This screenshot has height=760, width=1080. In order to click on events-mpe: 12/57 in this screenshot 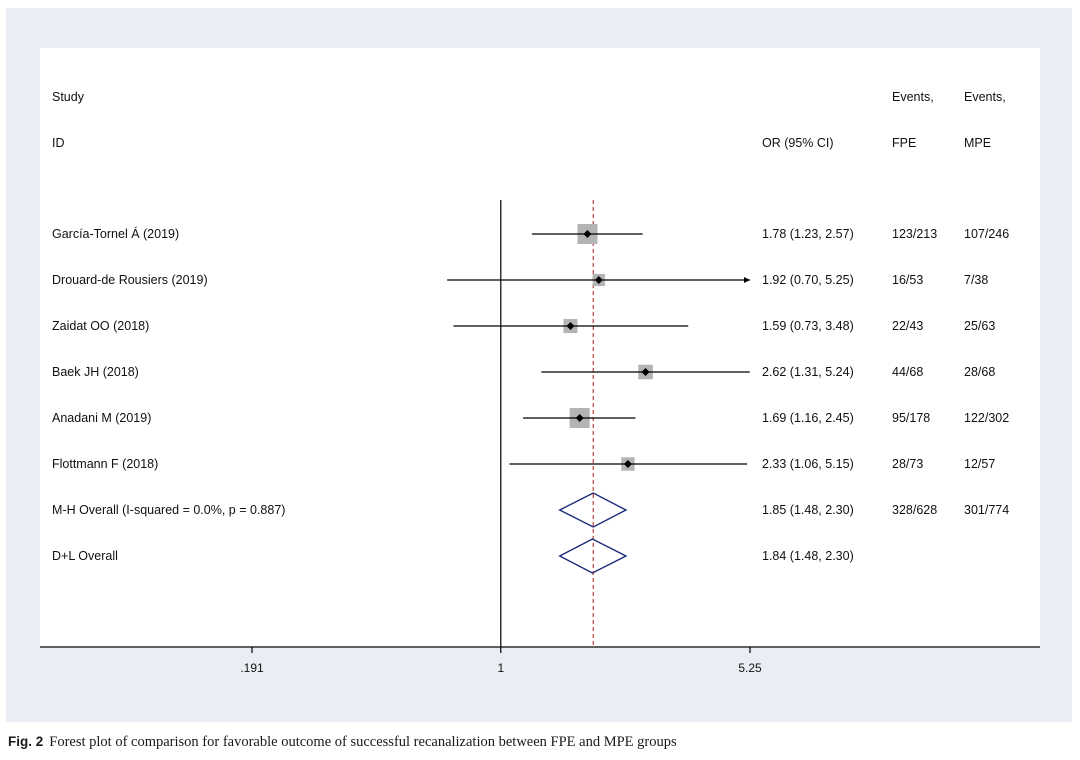, I will do `click(979, 464)`.